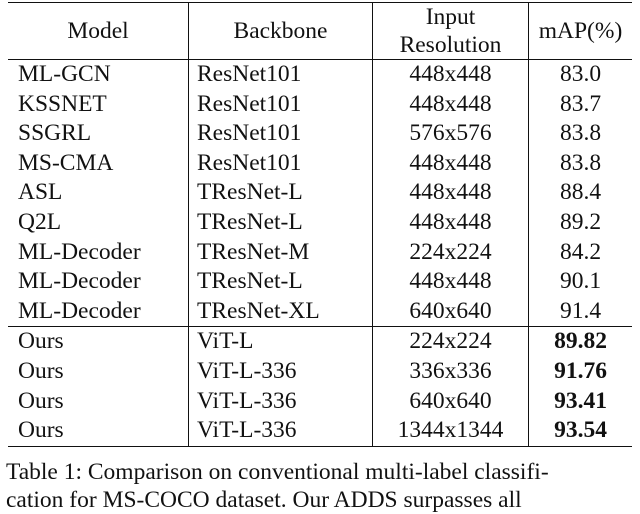 The height and width of the screenshot is (514, 640). I want to click on header-resolution: Input Resolution, so click(450, 31).